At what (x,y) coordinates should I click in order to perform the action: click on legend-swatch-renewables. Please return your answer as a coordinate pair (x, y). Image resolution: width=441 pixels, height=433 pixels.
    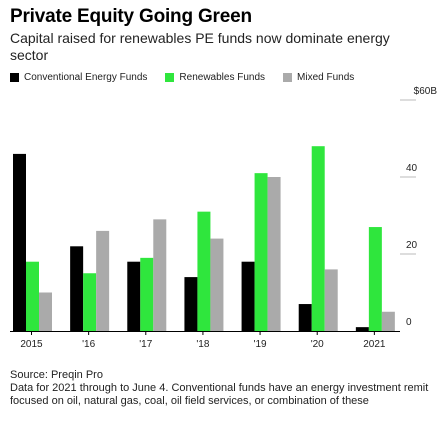
    Looking at the image, I should click on (170, 77).